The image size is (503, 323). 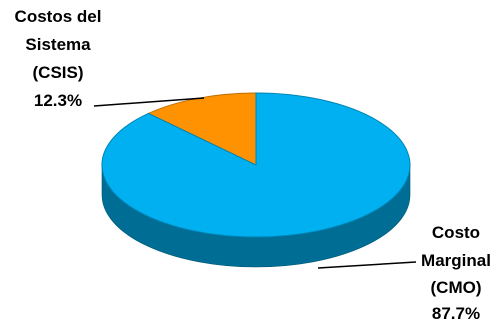 What do you see at coordinates (58, 58) in the screenshot?
I see `slice-label-csis: Costos del Sistema (CSIS) 12.3%` at bounding box center [58, 58].